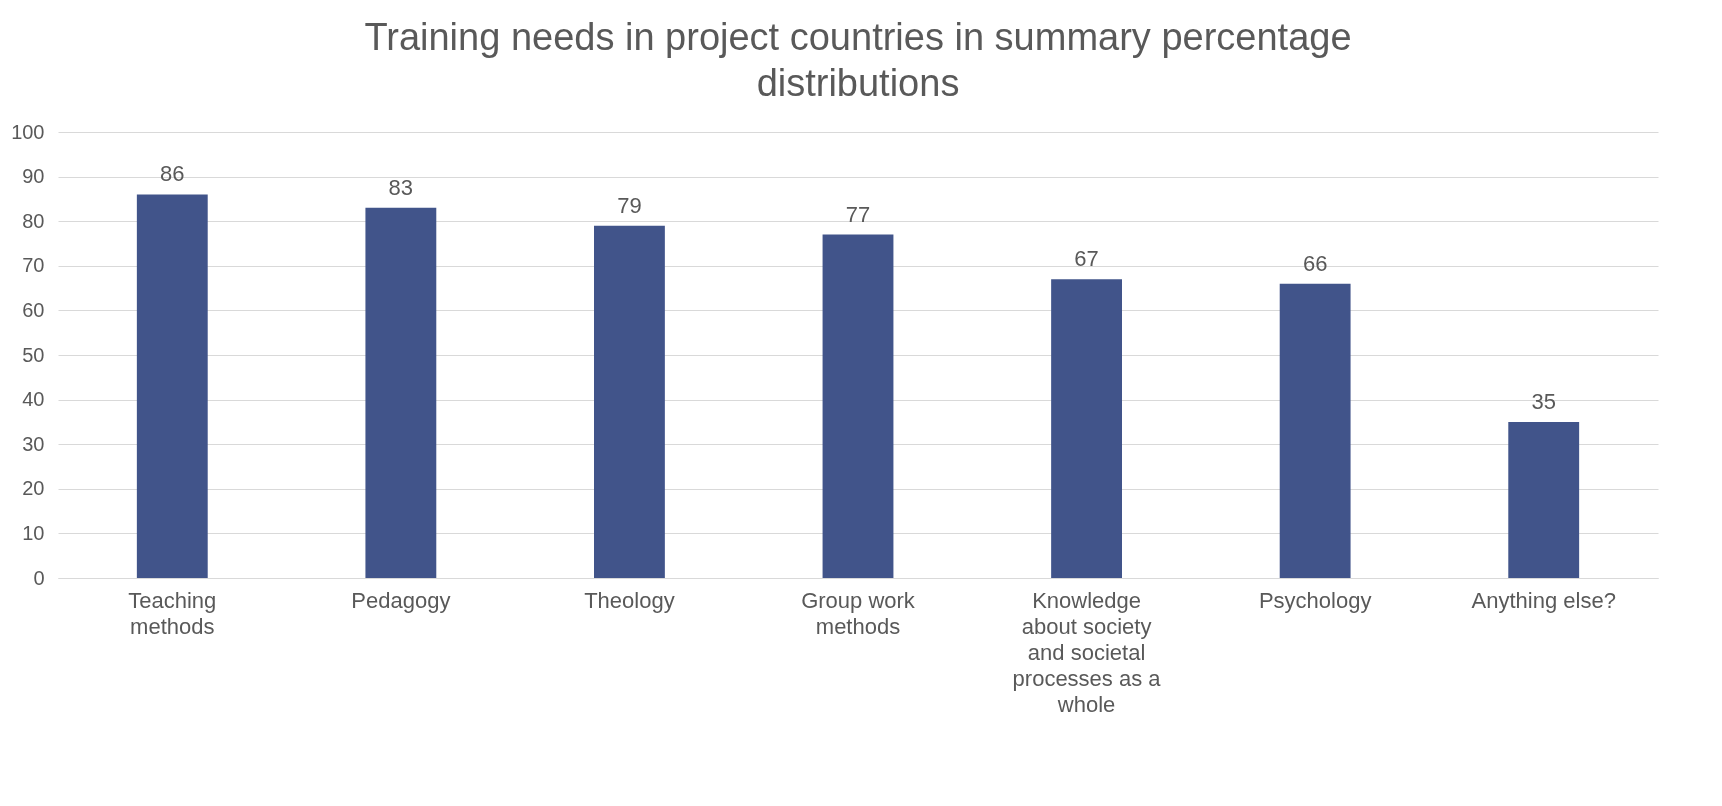 The width and height of the screenshot is (1722, 806). What do you see at coordinates (33, 443) in the screenshot?
I see `y-tick-label: 30` at bounding box center [33, 443].